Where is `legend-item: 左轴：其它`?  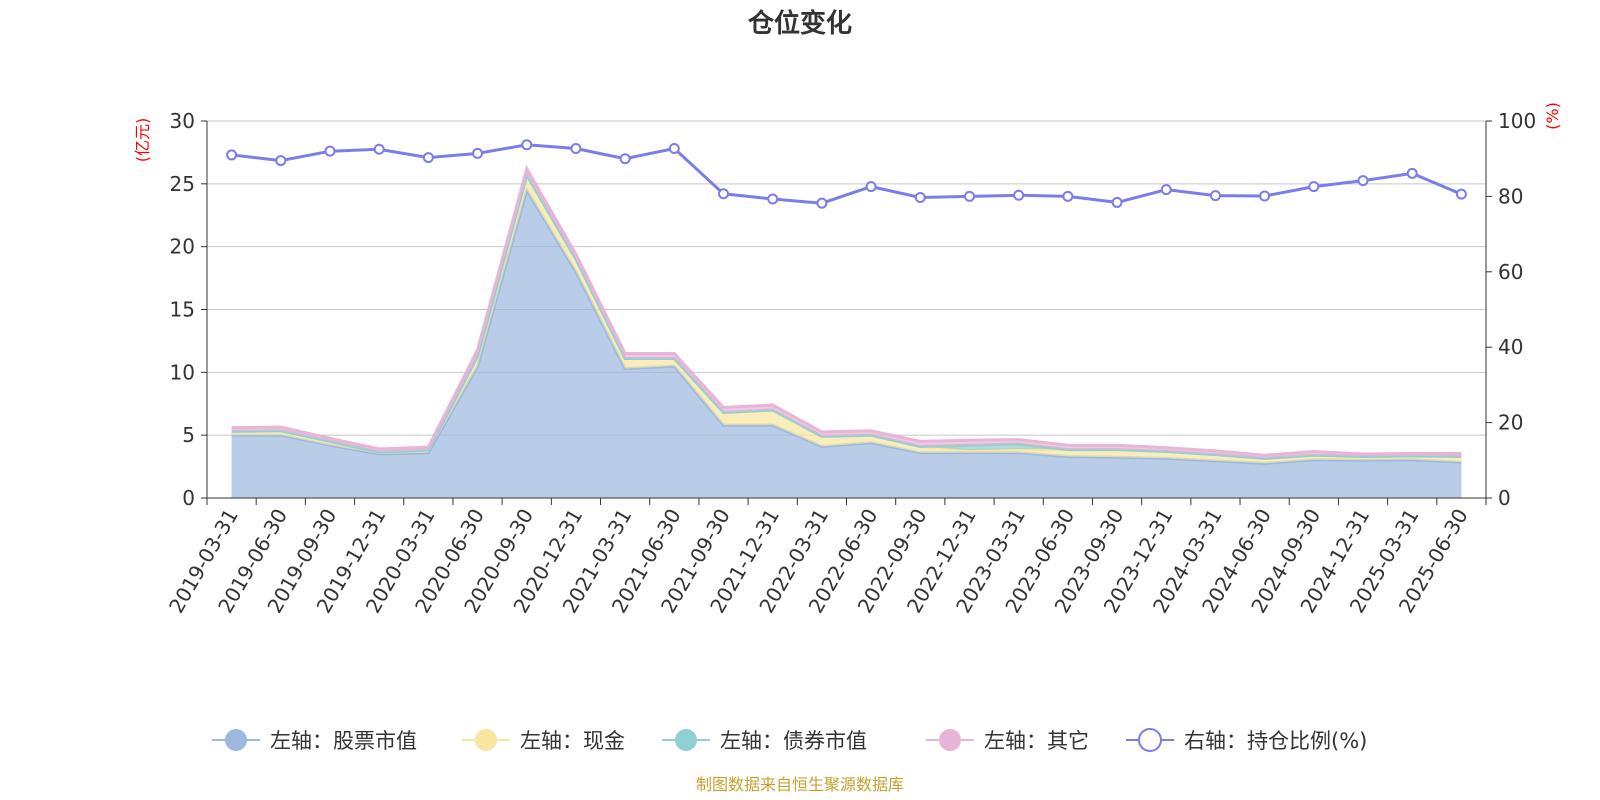 legend-item: 左轴：其它 is located at coordinates (1007, 741).